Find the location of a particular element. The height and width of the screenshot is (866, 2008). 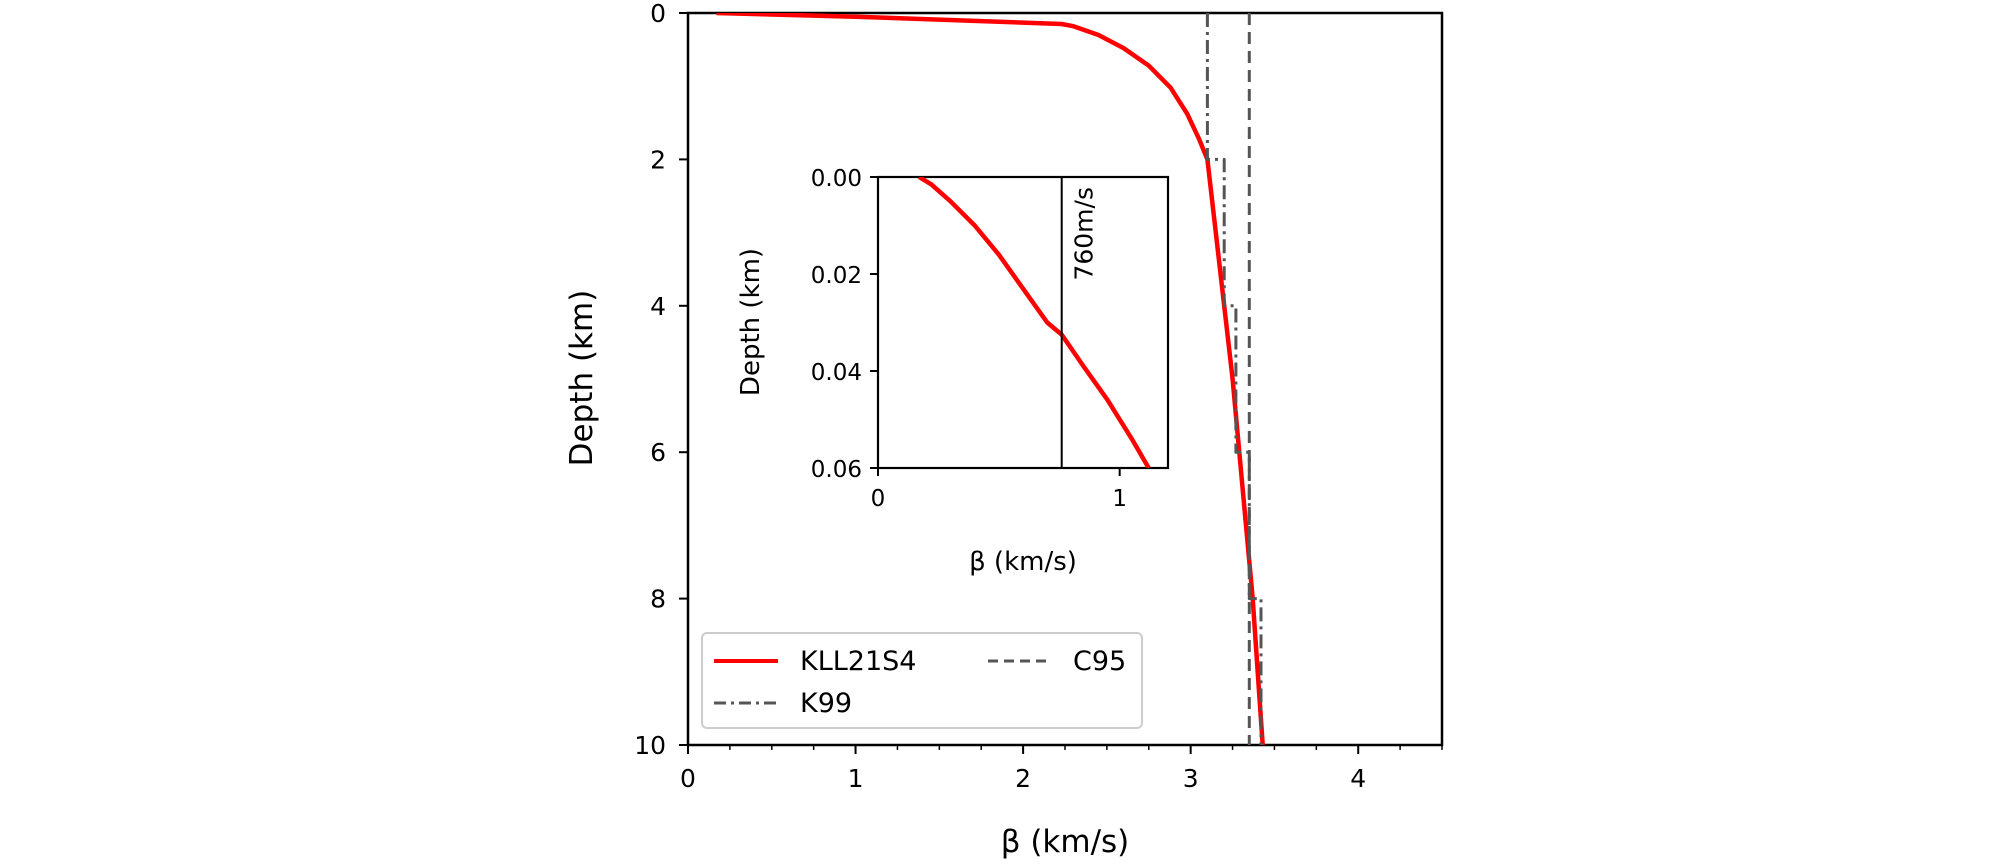

inset-y-tick-label: 0.02 is located at coordinates (836, 276).